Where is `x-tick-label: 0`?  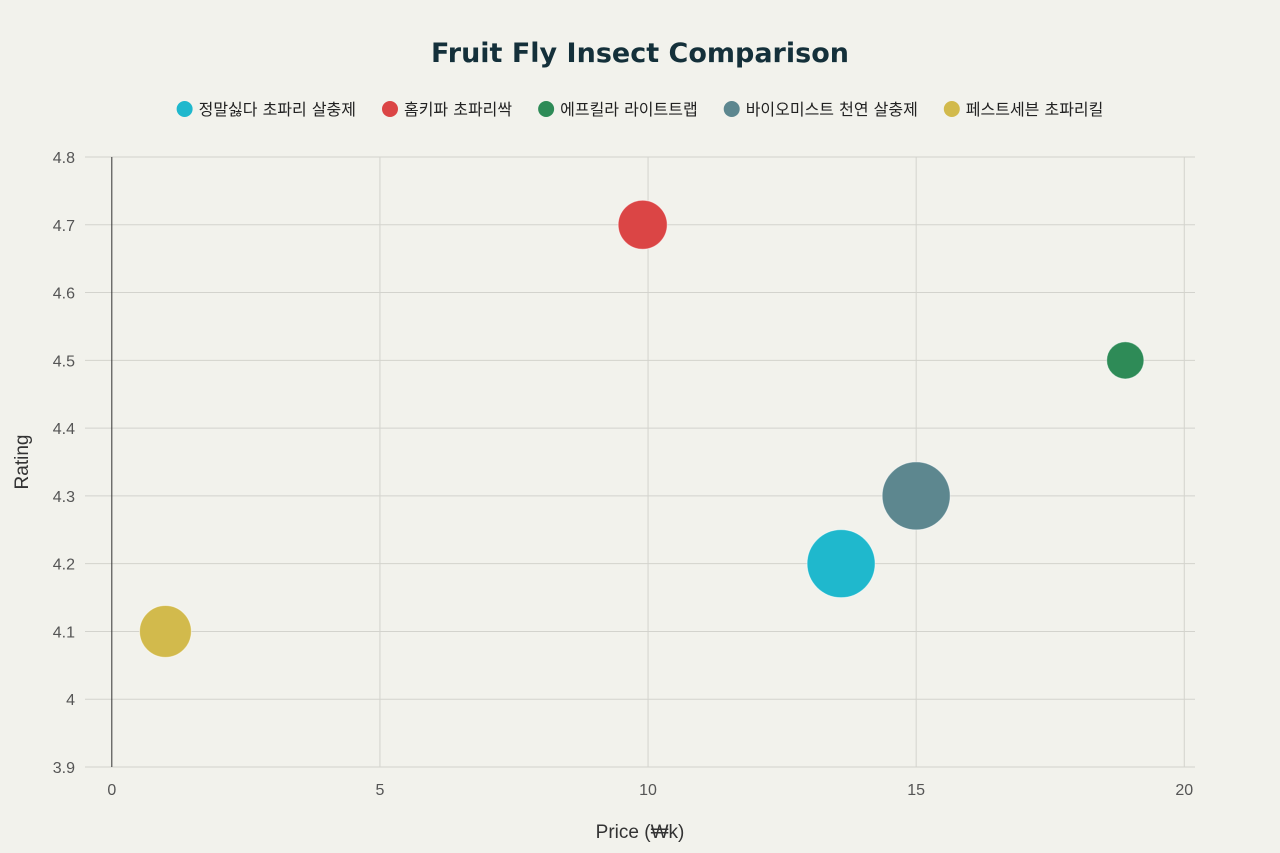
x-tick-label: 0 is located at coordinates (111, 790).